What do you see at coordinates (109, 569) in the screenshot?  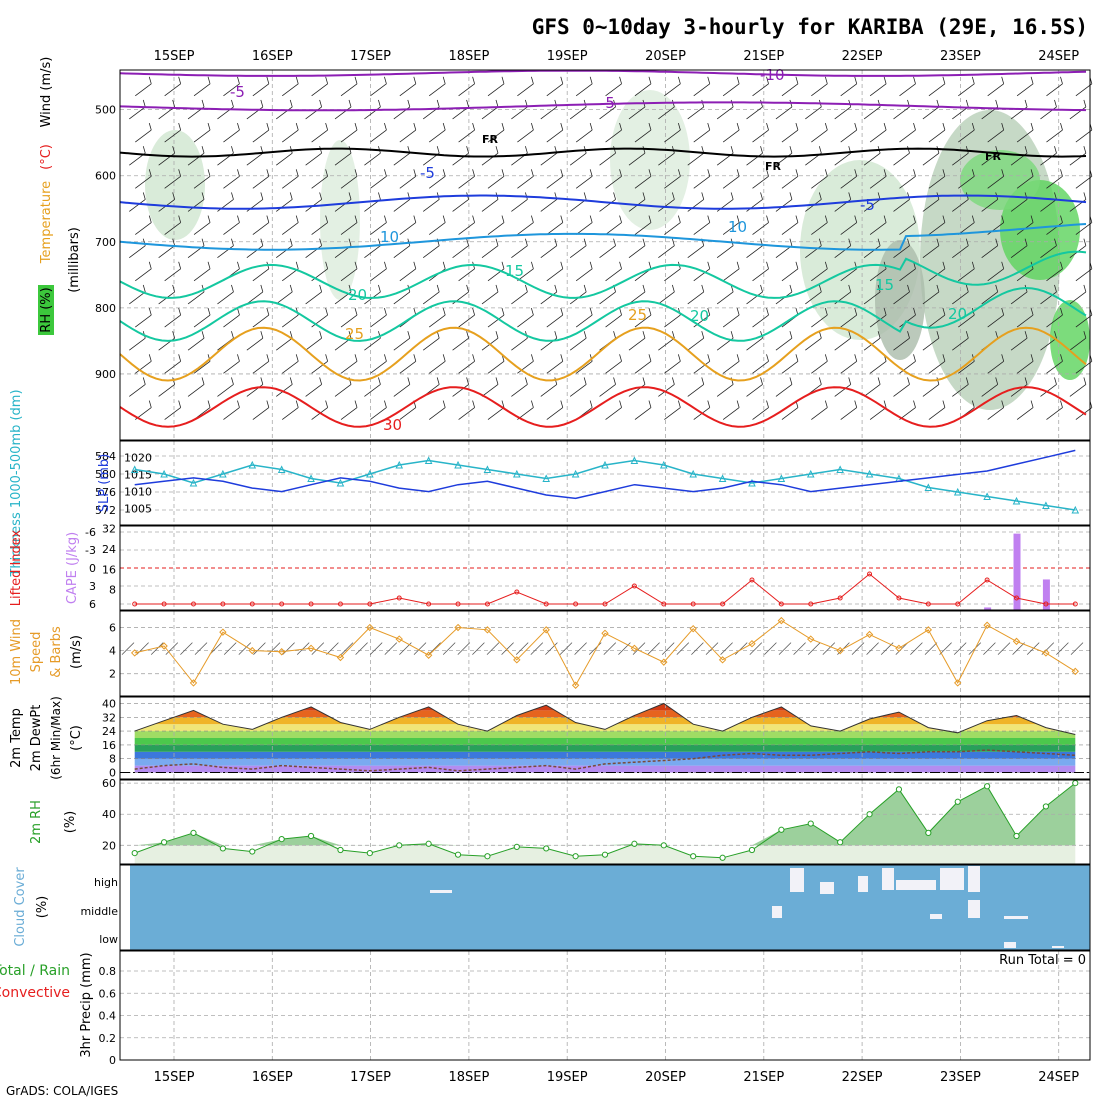 I see `cape-tick: 16` at bounding box center [109, 569].